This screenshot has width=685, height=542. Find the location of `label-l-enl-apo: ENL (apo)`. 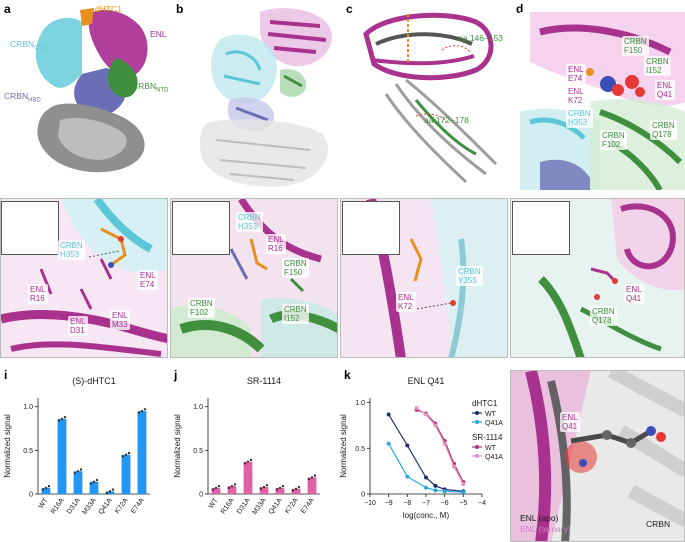

label-l-enl-apo: ENL (apo) is located at coordinates (539, 518).